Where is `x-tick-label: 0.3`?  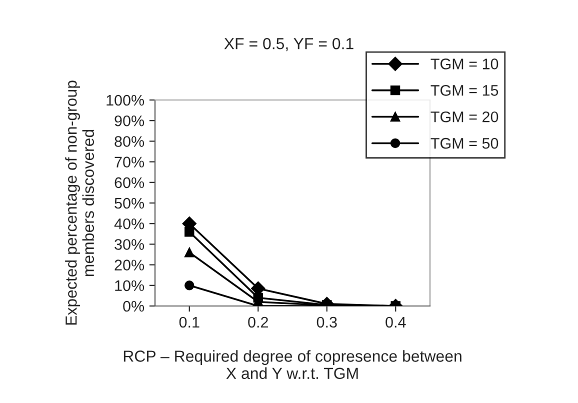
x-tick-label: 0.3 is located at coordinates (326, 322).